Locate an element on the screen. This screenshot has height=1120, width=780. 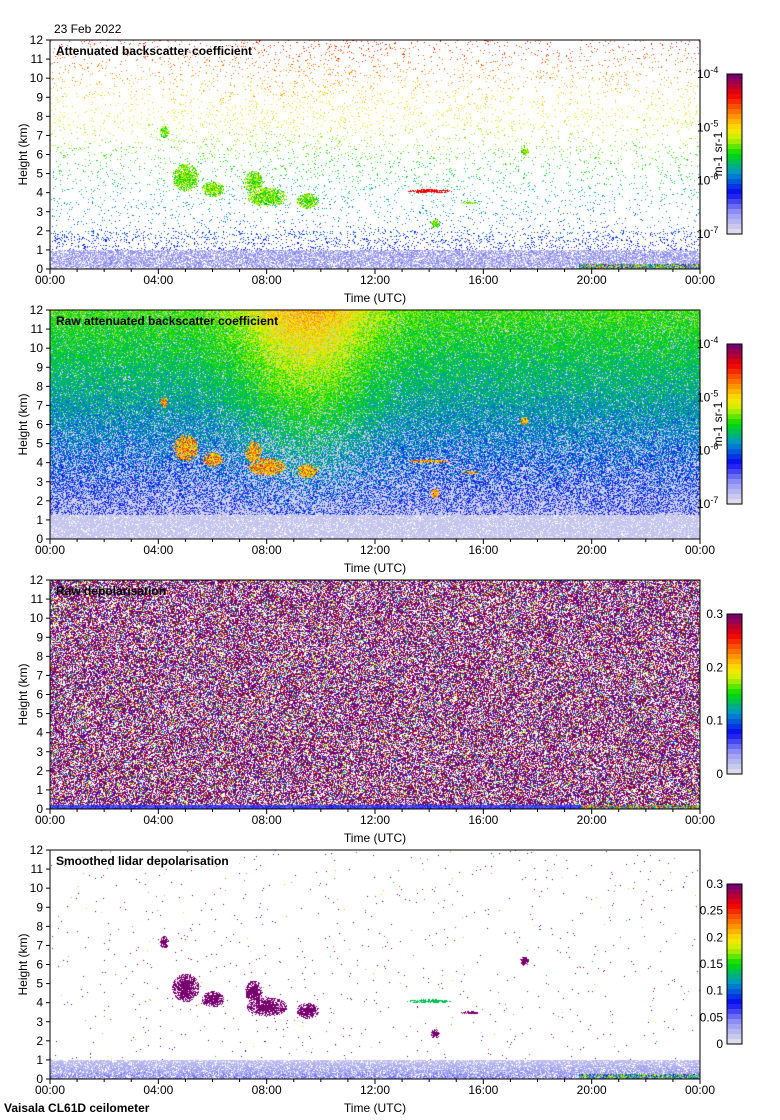
tick-exponent: -4 is located at coordinates (714, 70).